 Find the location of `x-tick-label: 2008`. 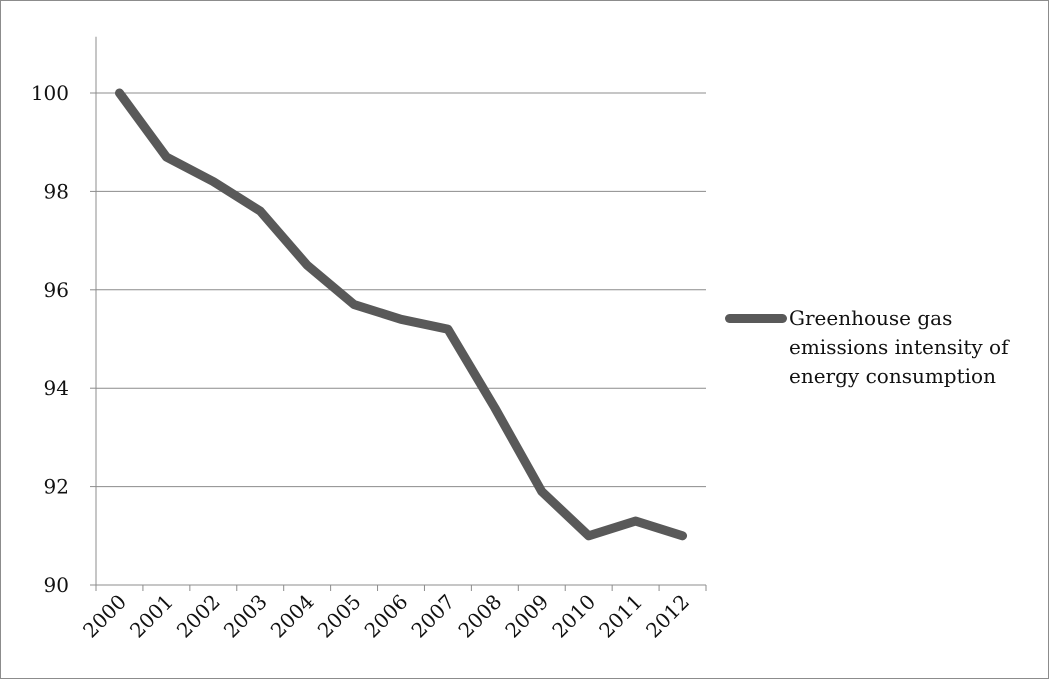

x-tick-label: 2008 is located at coordinates (479, 616).